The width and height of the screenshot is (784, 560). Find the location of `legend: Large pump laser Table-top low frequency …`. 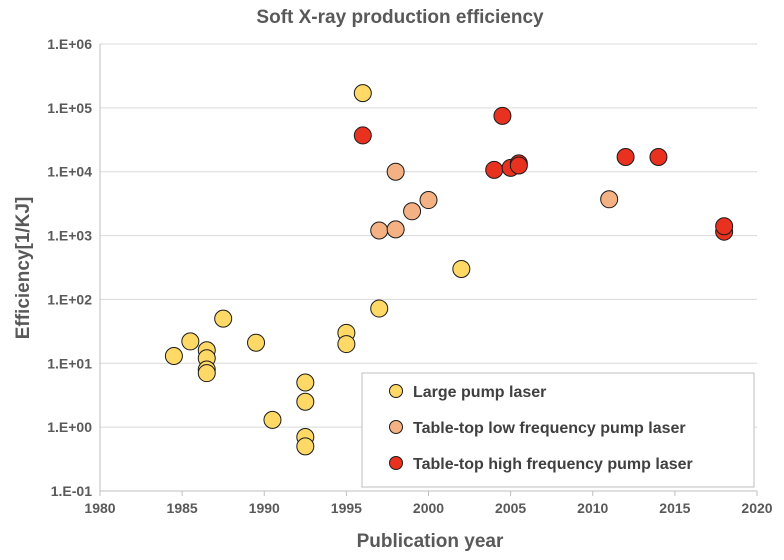

legend: Large pump laser Table-top low frequency … is located at coordinates (558, 430).